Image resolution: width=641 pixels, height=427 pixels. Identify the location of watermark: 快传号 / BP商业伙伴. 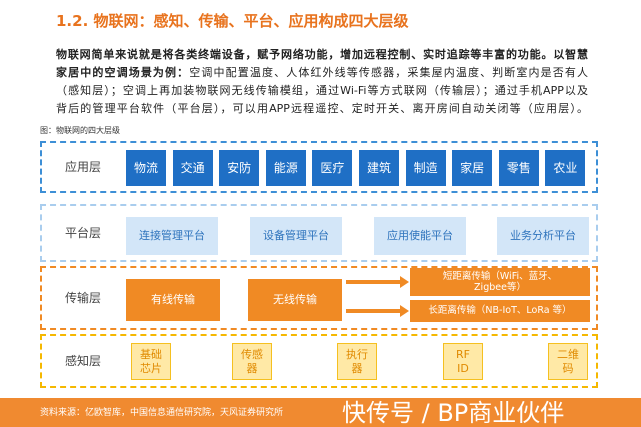
(453, 413).